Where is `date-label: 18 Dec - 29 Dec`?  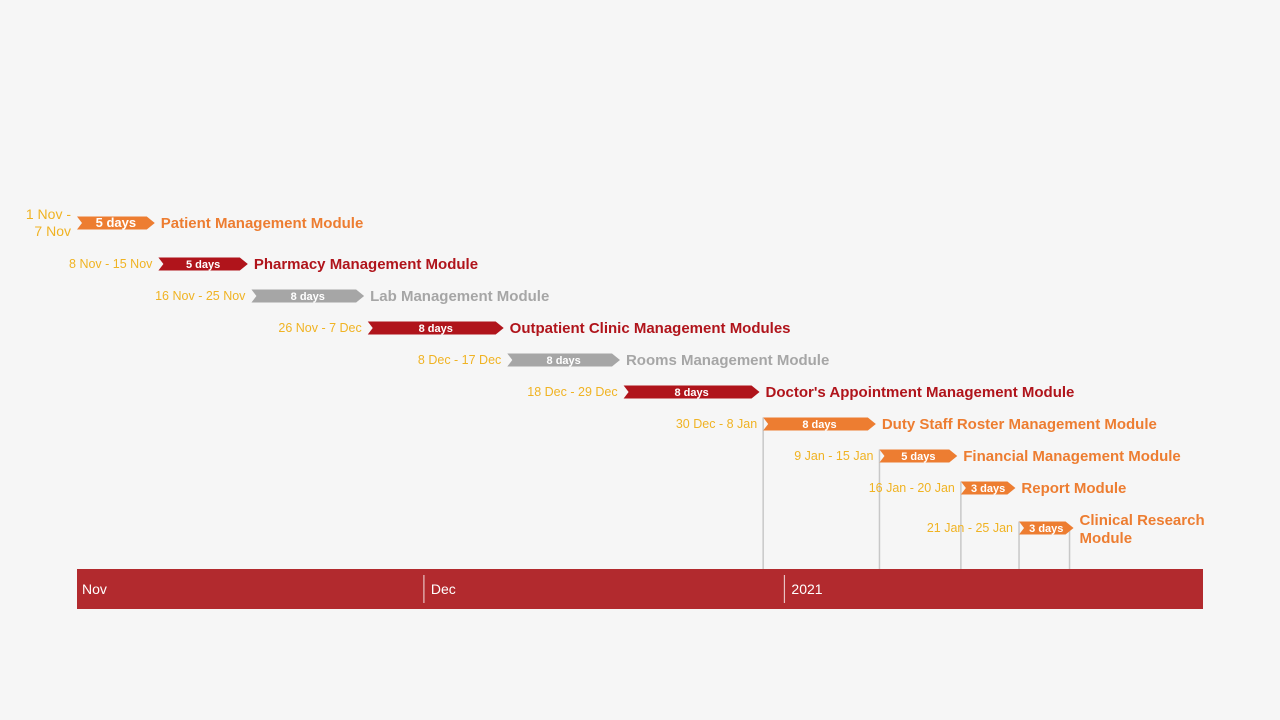
date-label: 18 Dec - 29 Dec is located at coordinates (572, 392).